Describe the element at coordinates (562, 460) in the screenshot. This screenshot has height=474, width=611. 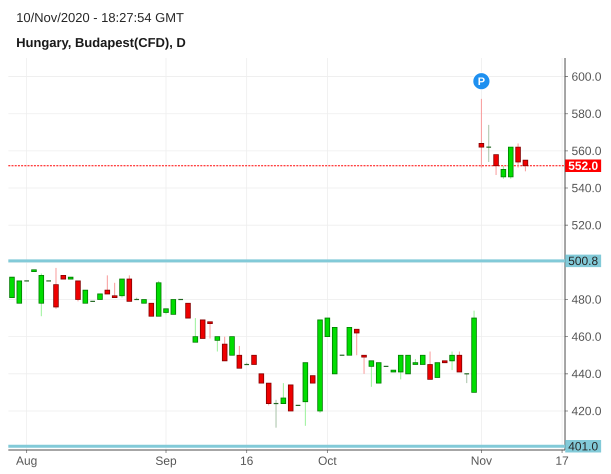
I see `x-tick-label: 17` at that location.